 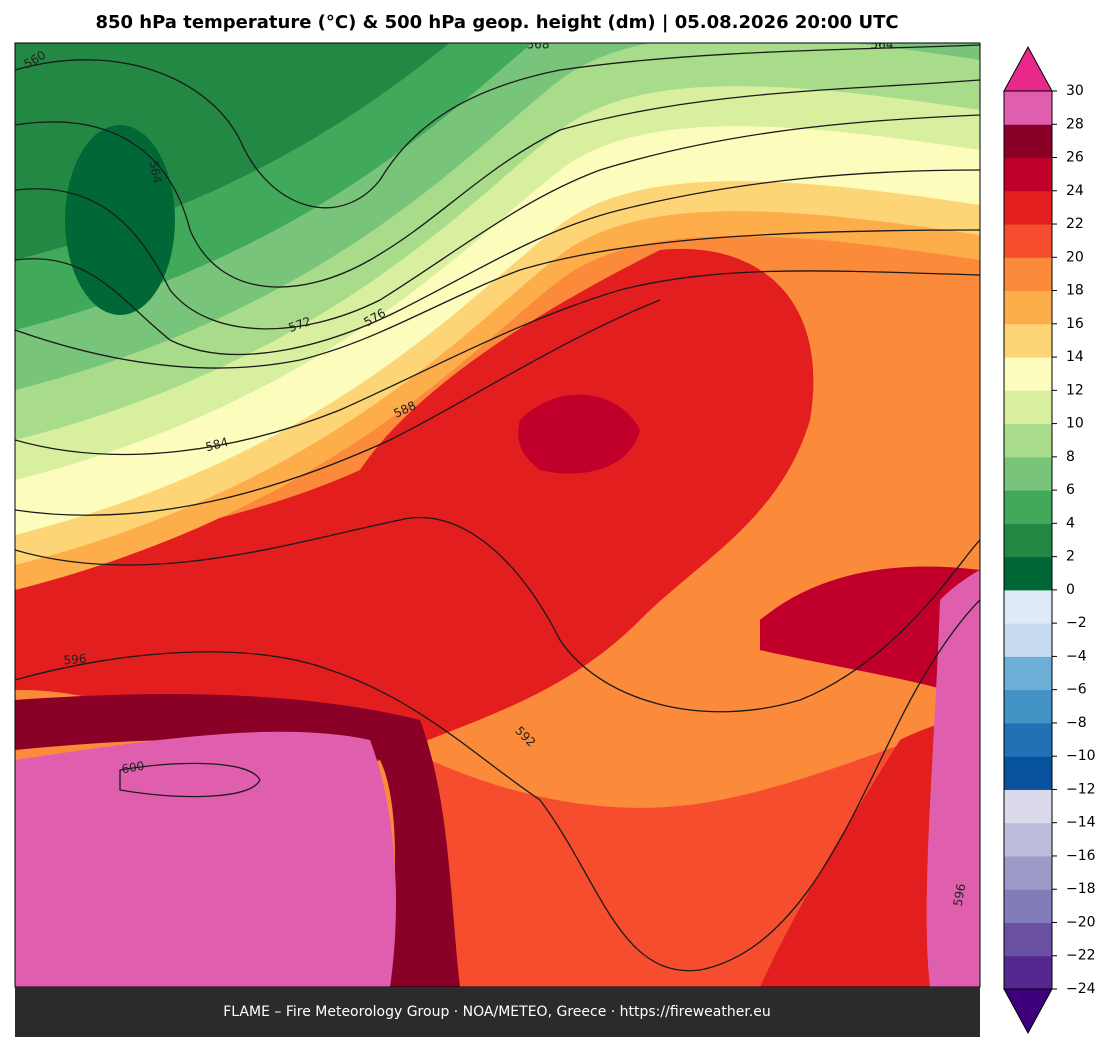 I want to click on colorbar-tick-label: 4, so click(x=1070, y=523).